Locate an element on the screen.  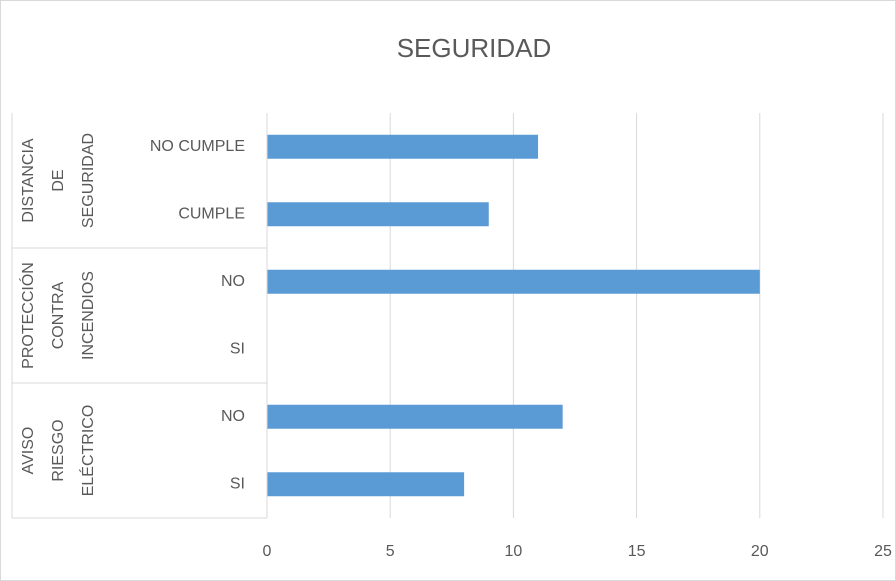
group-label: PROTECCIÓN is located at coordinates (27, 315).